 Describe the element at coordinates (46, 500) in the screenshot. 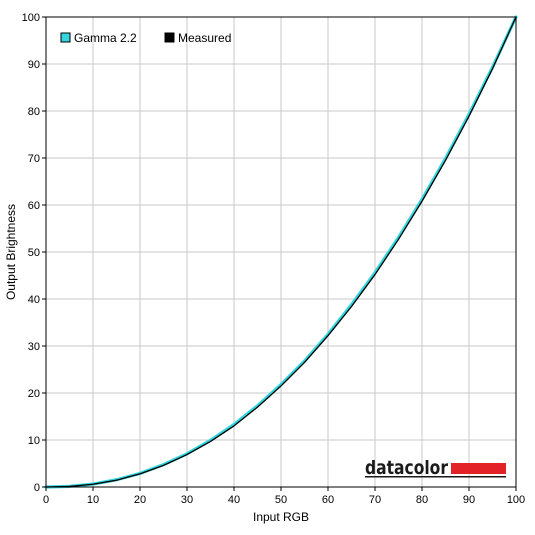

I see `x-tick-label: 0` at that location.